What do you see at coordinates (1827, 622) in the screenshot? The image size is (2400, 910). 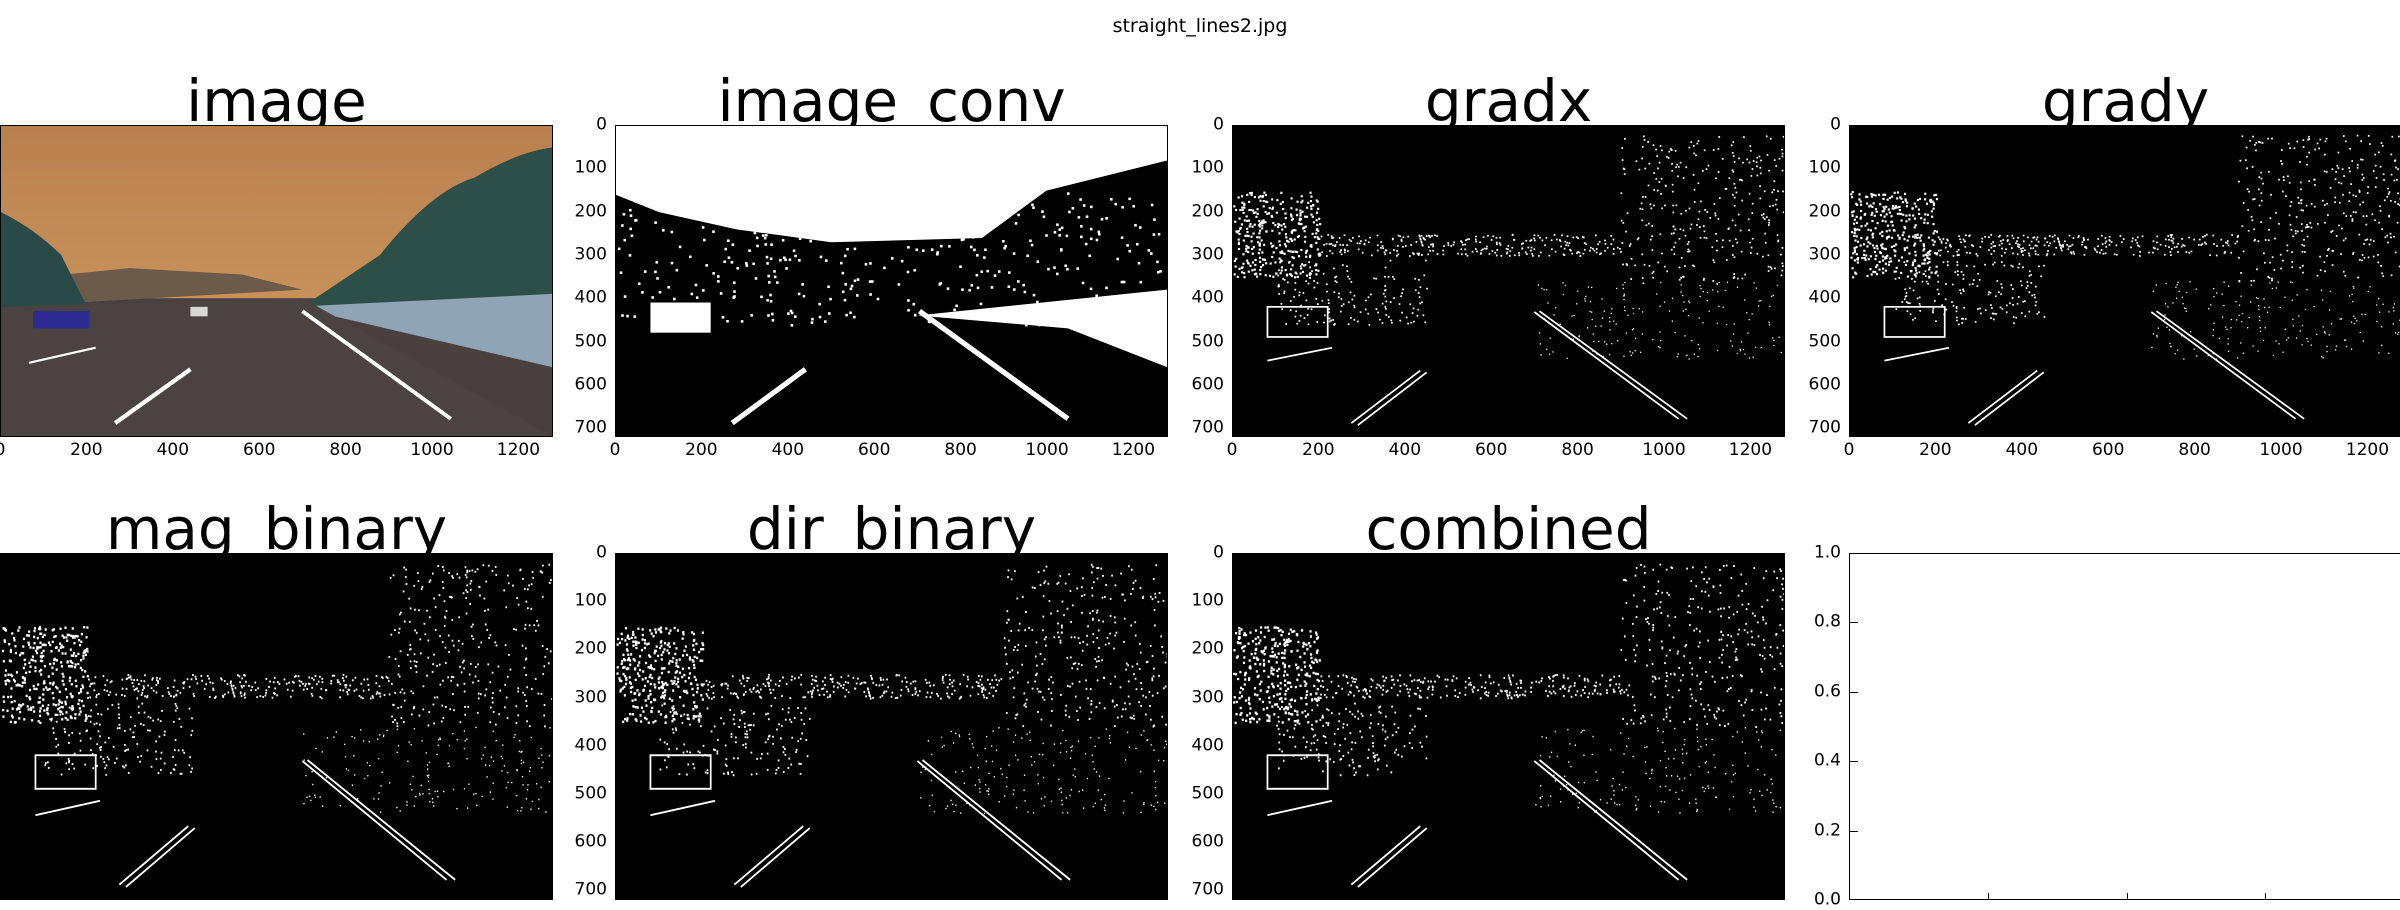 I see `tick-label: 0.8` at bounding box center [1827, 622].